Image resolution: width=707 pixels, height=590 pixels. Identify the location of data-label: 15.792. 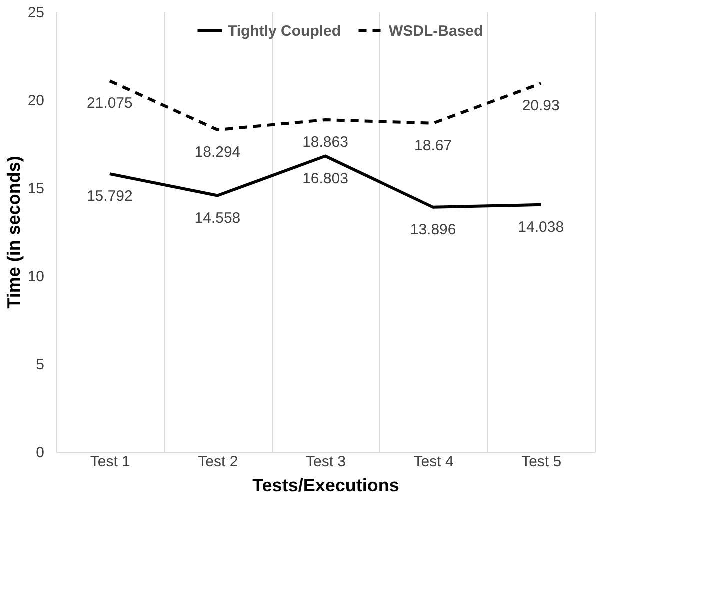
(109, 197).